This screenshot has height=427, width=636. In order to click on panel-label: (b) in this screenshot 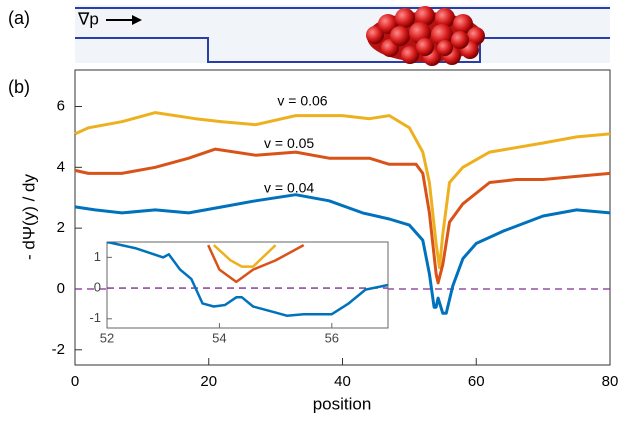, I will do `click(19, 87)`.